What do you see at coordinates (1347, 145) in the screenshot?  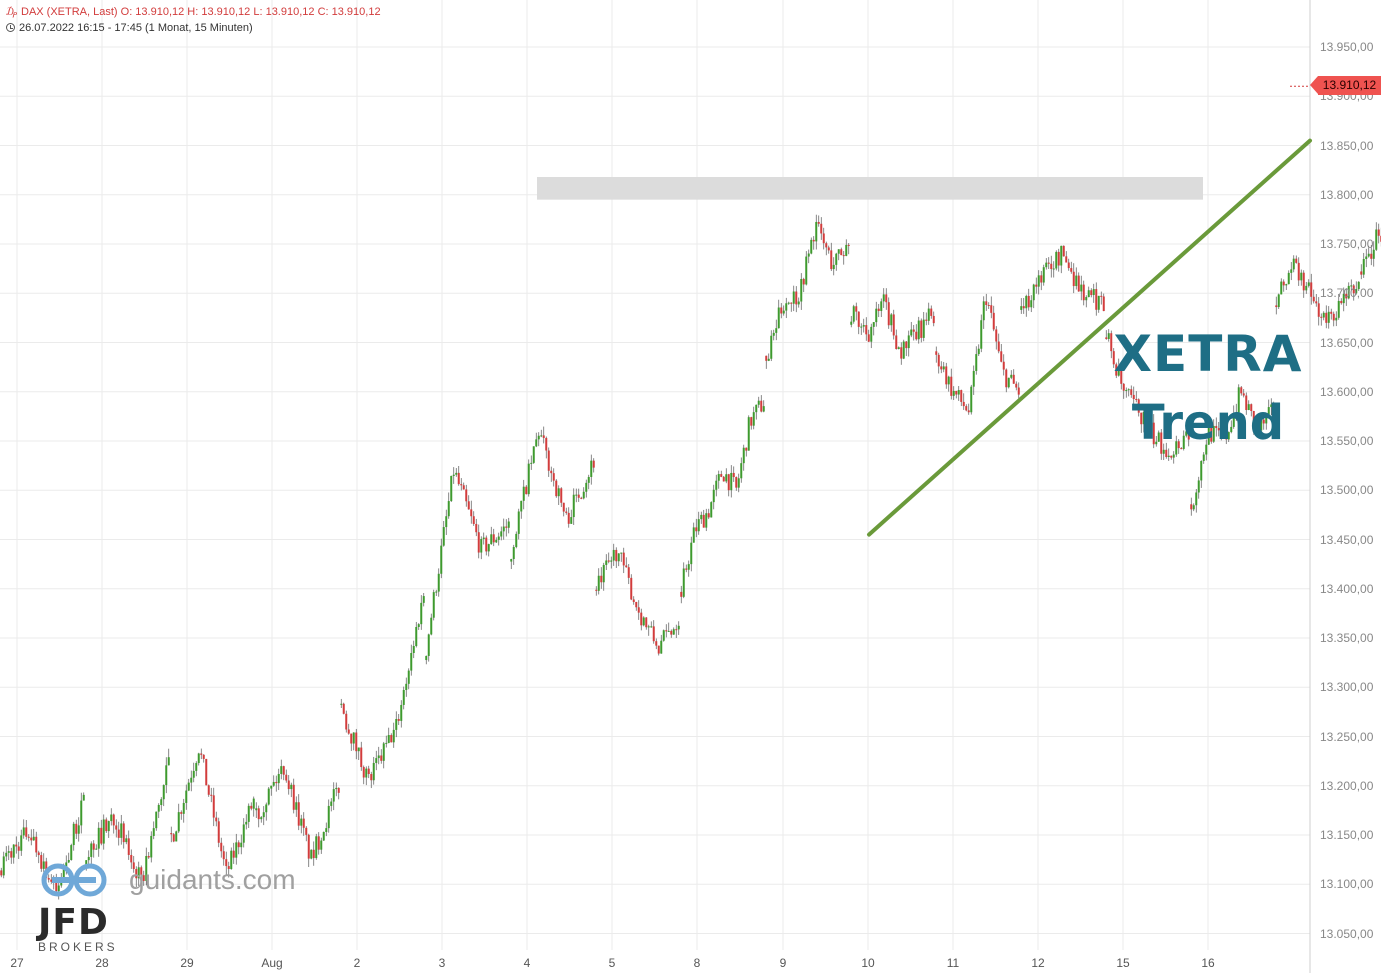 I see `y-tick-label: 13.850,00` at bounding box center [1347, 145].